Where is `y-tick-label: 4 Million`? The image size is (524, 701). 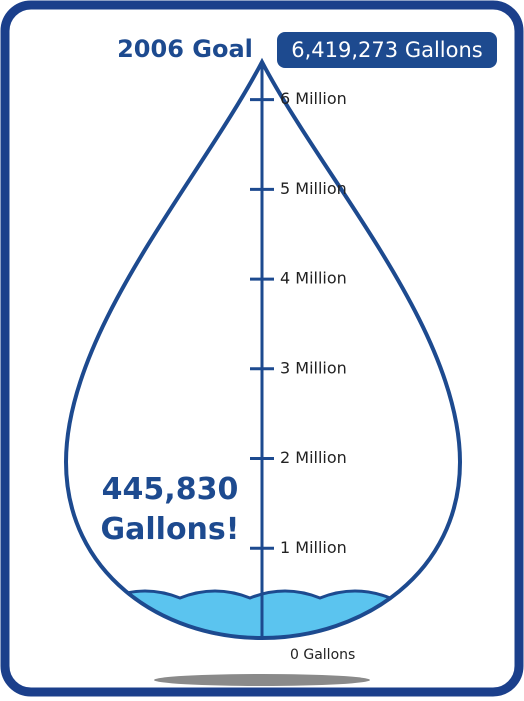
y-tick-label: 4 Million is located at coordinates (313, 278).